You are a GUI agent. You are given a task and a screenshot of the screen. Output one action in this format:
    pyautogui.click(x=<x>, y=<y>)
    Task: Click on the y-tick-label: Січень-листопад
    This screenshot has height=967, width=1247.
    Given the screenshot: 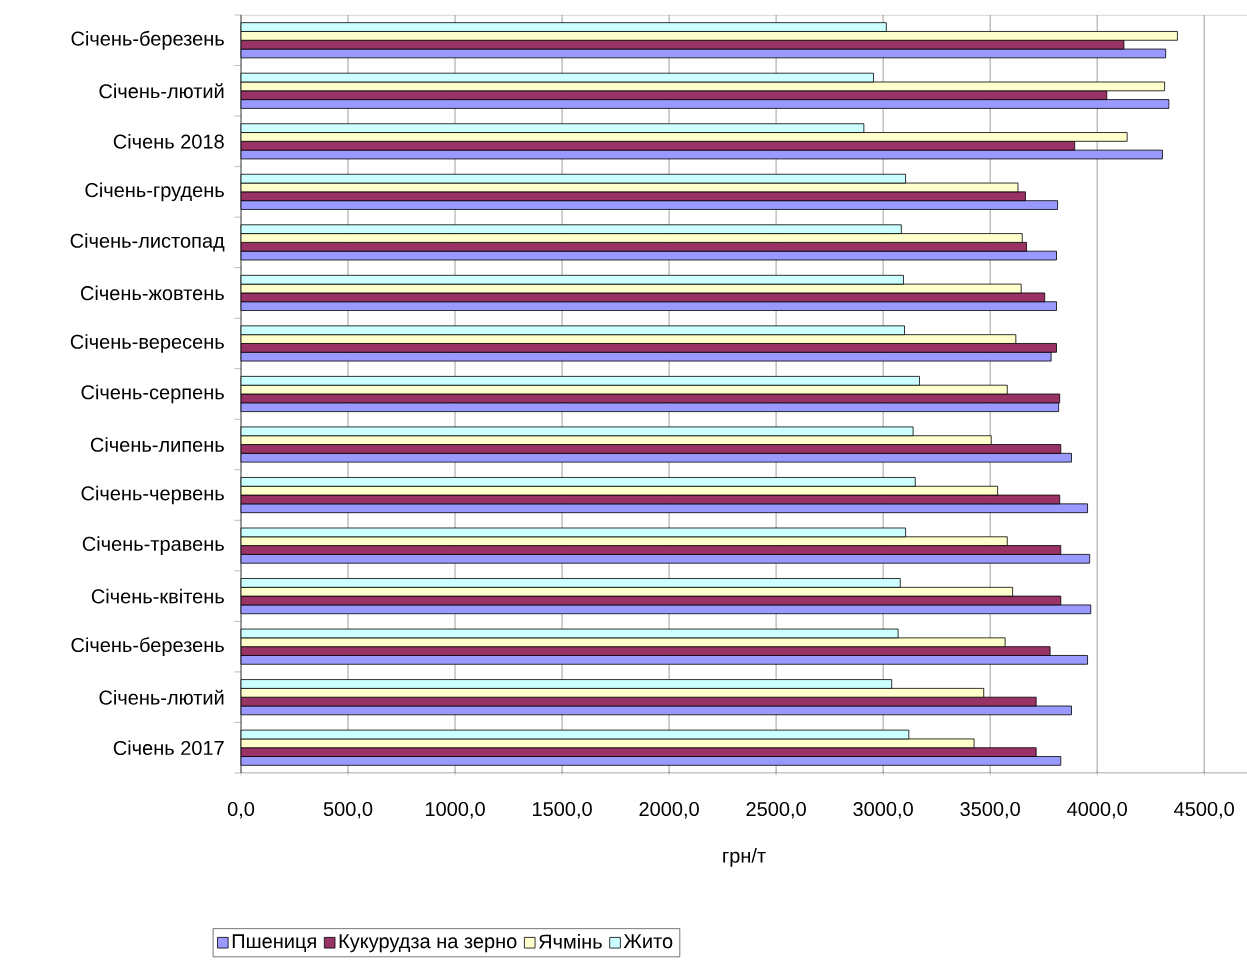 What is the action you would take?
    pyautogui.click(x=147, y=242)
    